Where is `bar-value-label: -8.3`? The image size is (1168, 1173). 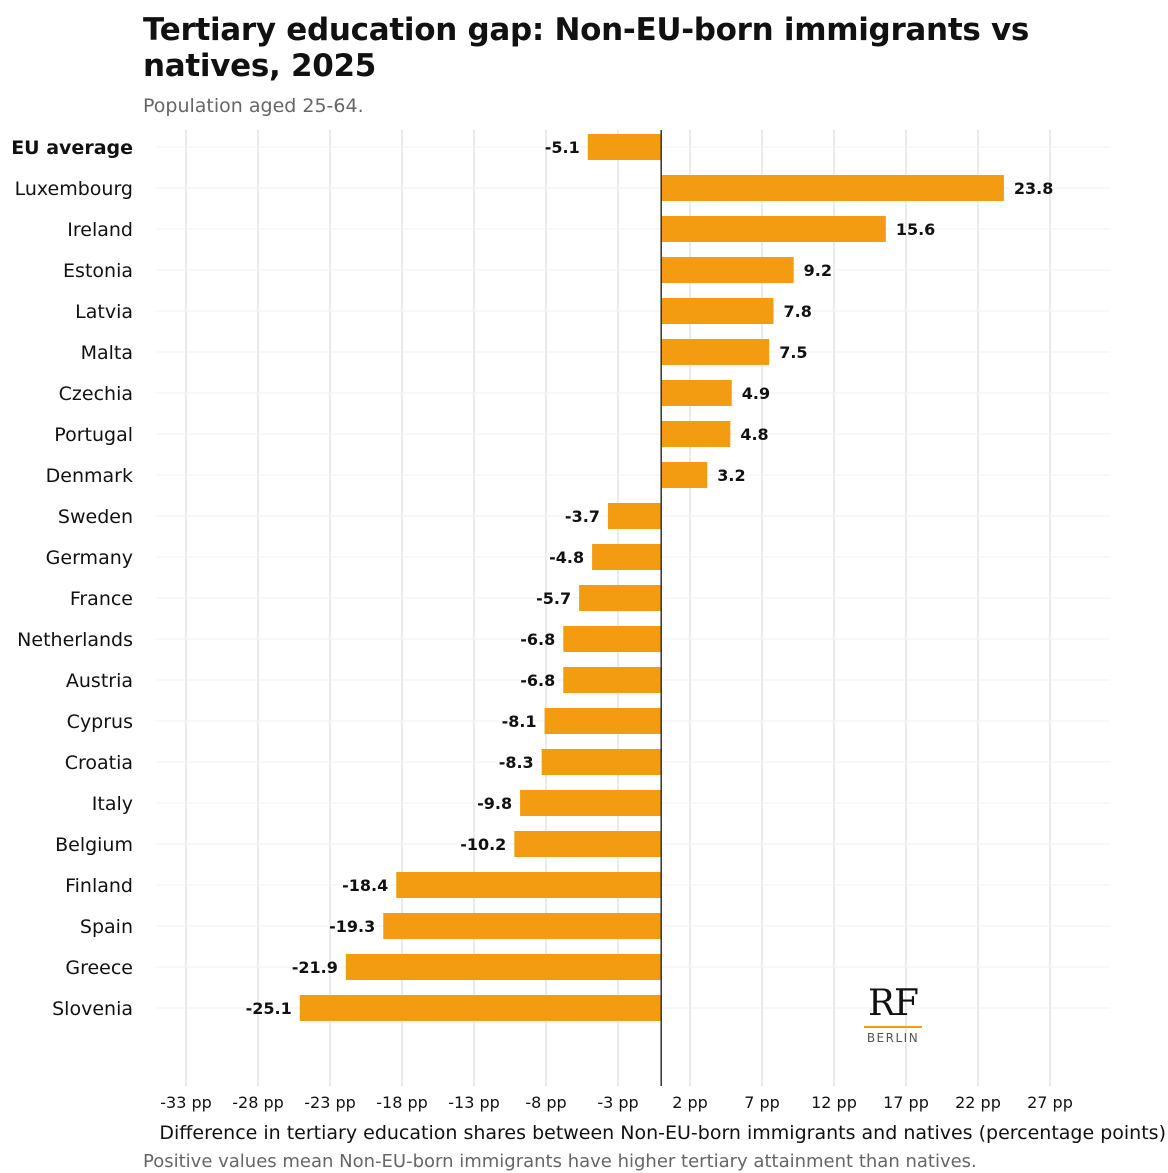 bar-value-label: -8.3 is located at coordinates (516, 762).